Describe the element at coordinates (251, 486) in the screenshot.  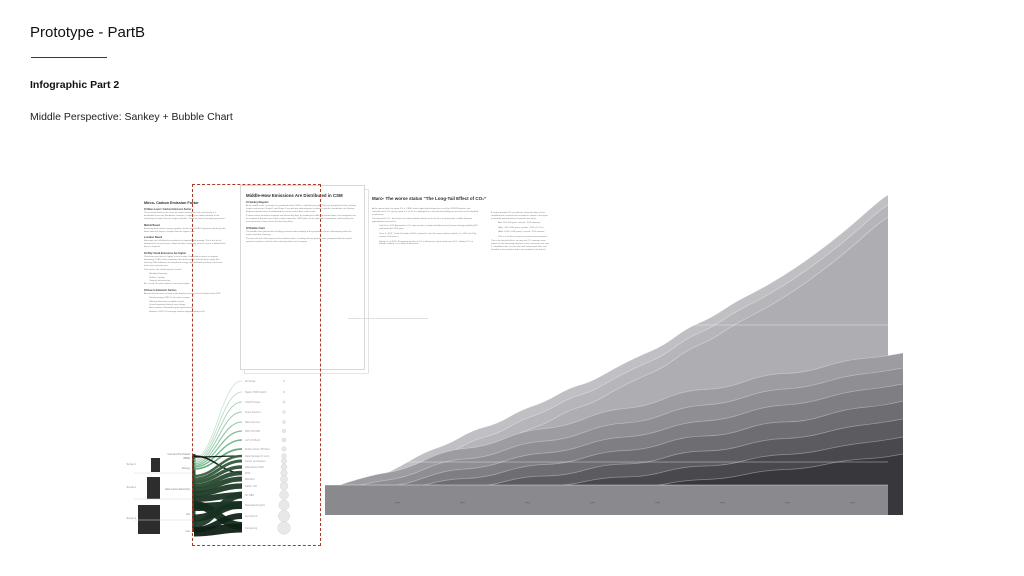
I see `bubble-row-label: SaaS / SO` at that location.